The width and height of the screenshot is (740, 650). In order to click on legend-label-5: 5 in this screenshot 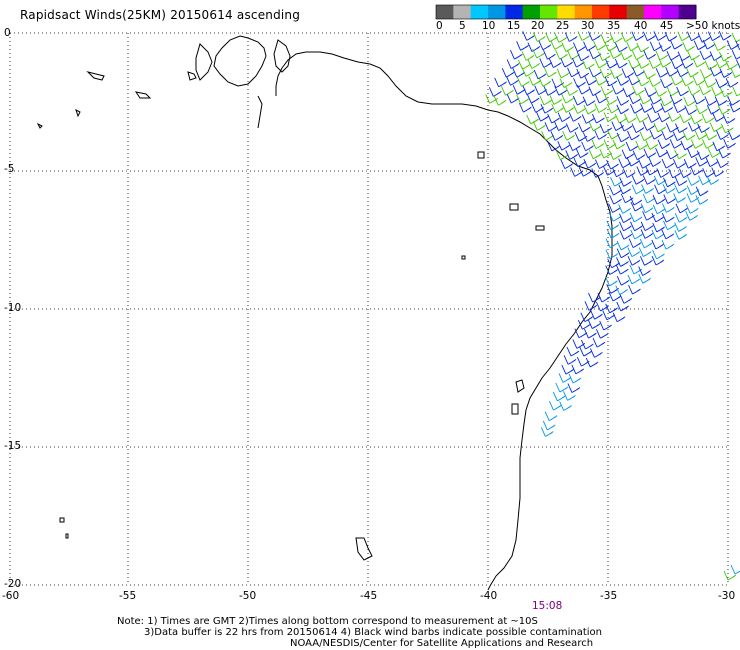, I will do `click(462, 26)`.